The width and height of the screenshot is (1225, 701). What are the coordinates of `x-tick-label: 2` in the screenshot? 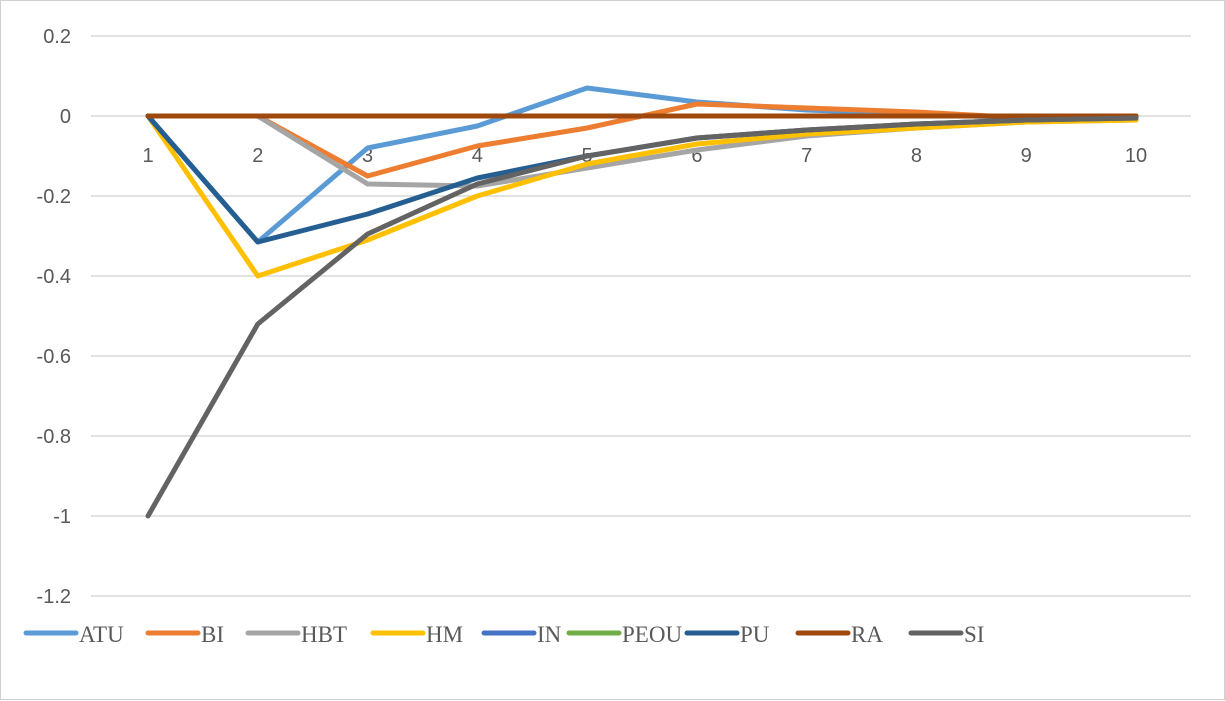 It's located at (257, 156).